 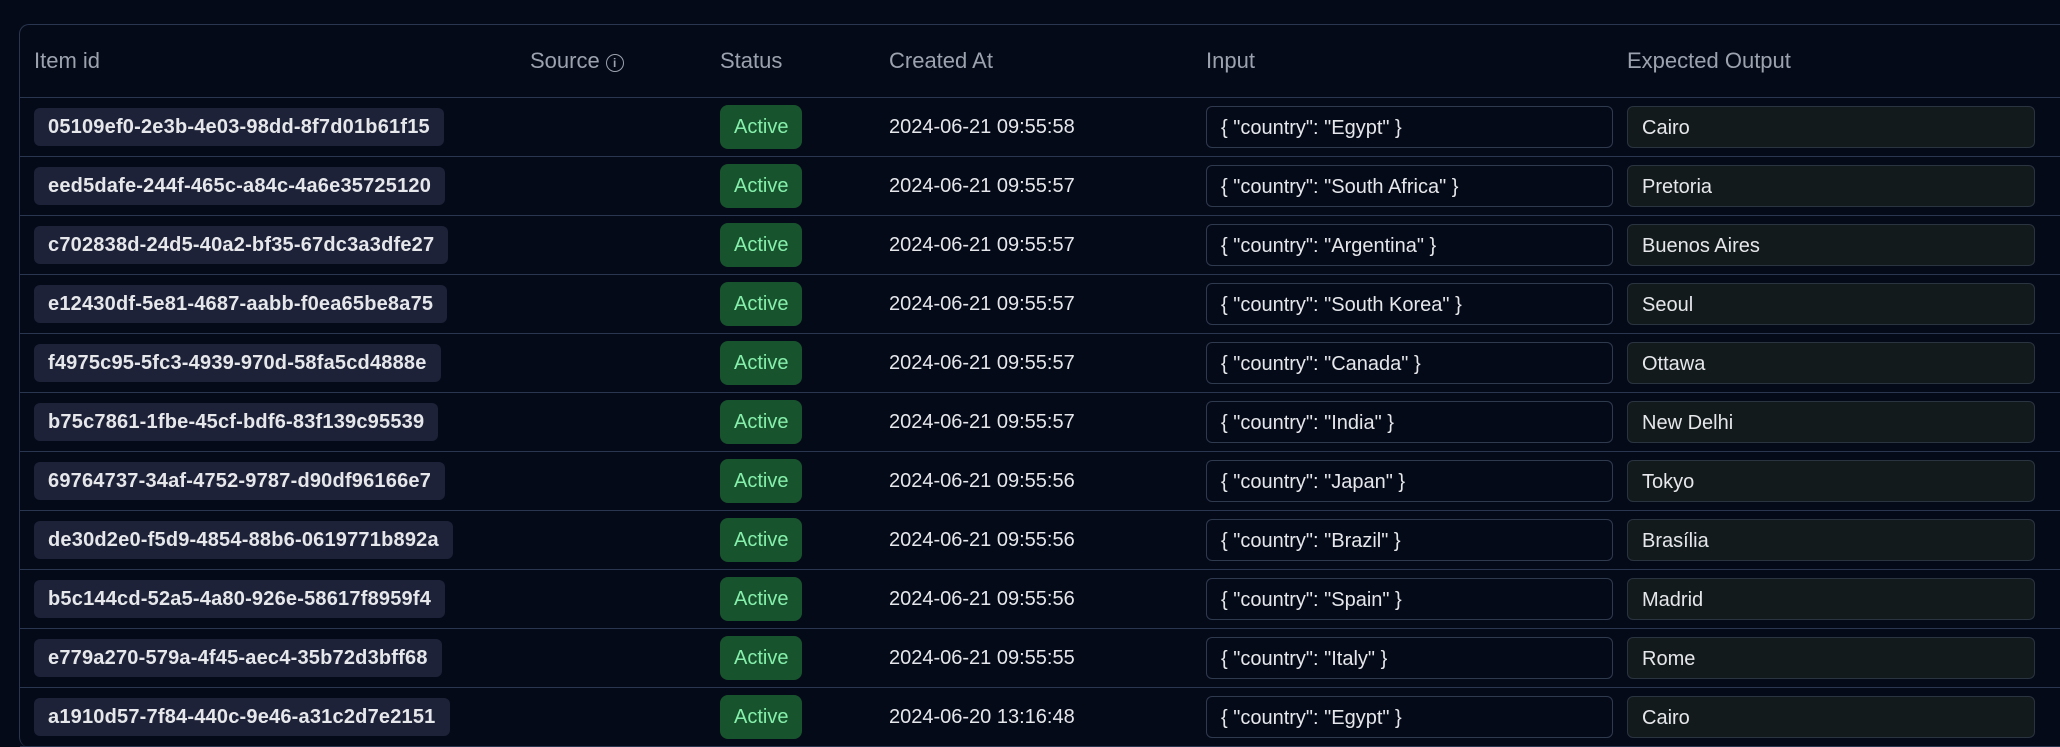 I want to click on input-field: { "country": "South Africa" }, so click(x=1409, y=186).